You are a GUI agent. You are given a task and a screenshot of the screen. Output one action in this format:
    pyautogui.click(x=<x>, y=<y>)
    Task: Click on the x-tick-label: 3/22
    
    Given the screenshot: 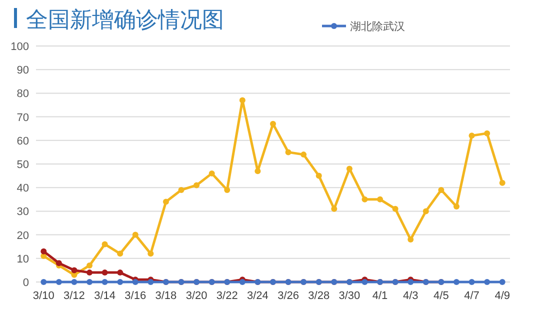 What is the action you would take?
    pyautogui.click(x=227, y=296)
    